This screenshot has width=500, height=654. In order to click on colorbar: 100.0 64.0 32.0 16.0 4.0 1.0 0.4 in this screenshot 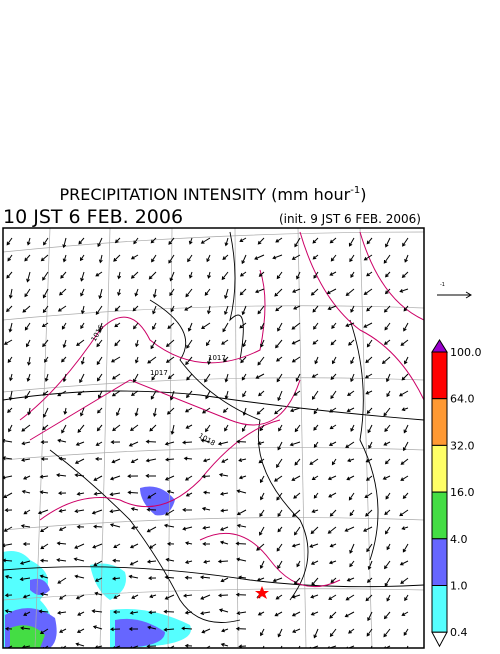, I will do `click(456, 493)`.